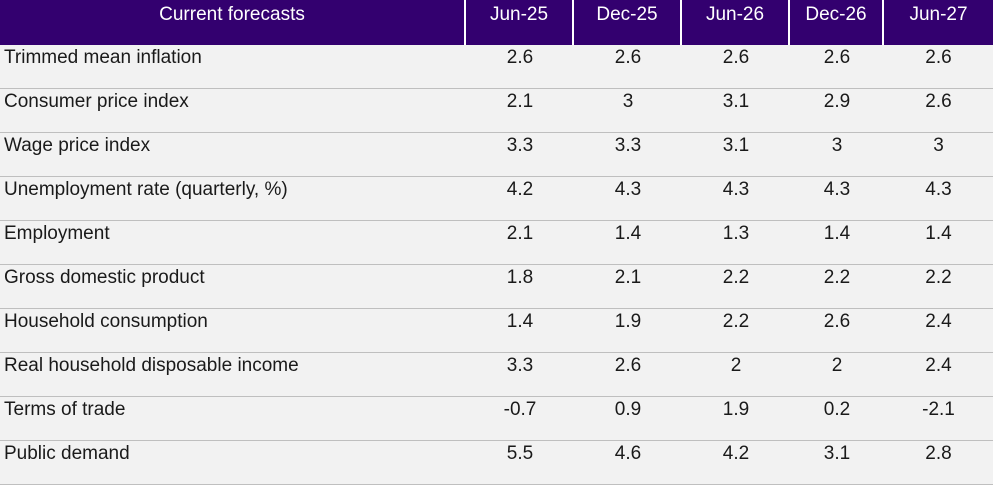 The image size is (993, 489). Describe the element at coordinates (837, 111) in the screenshot. I see `table-cell: 2.9` at that location.